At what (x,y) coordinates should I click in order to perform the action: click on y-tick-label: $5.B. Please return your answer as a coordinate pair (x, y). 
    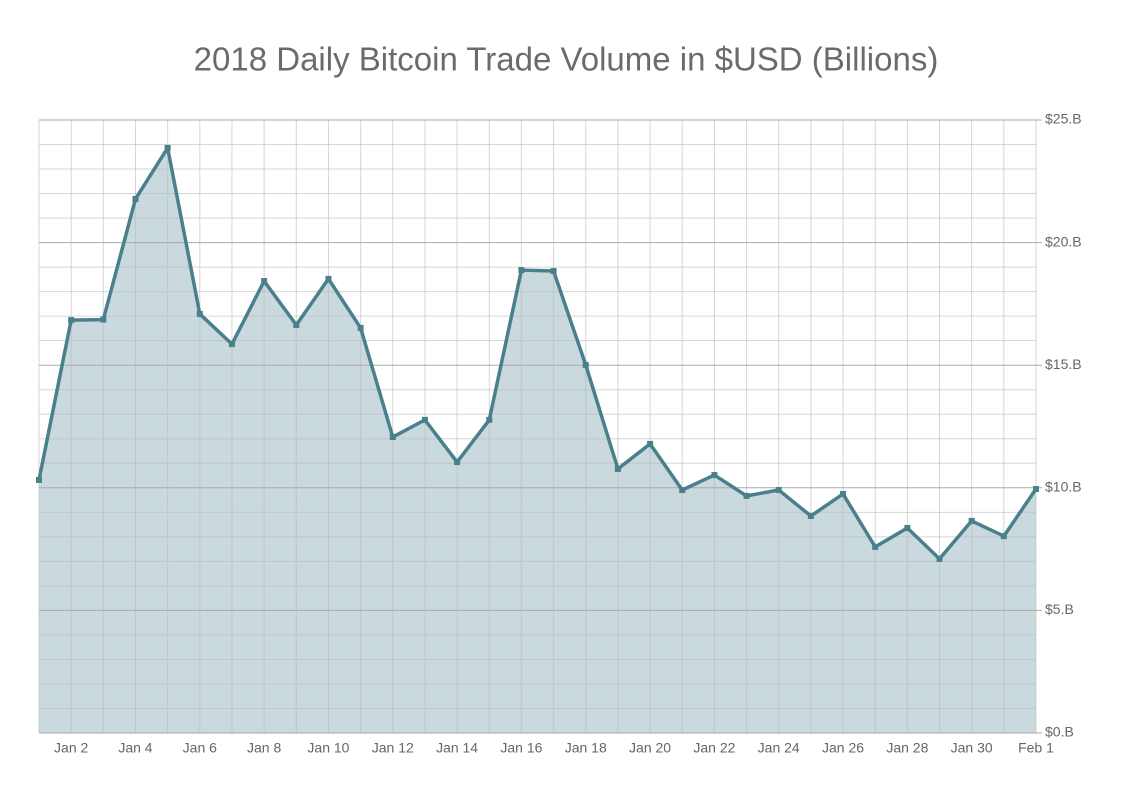
    Looking at the image, I should click on (1059, 609).